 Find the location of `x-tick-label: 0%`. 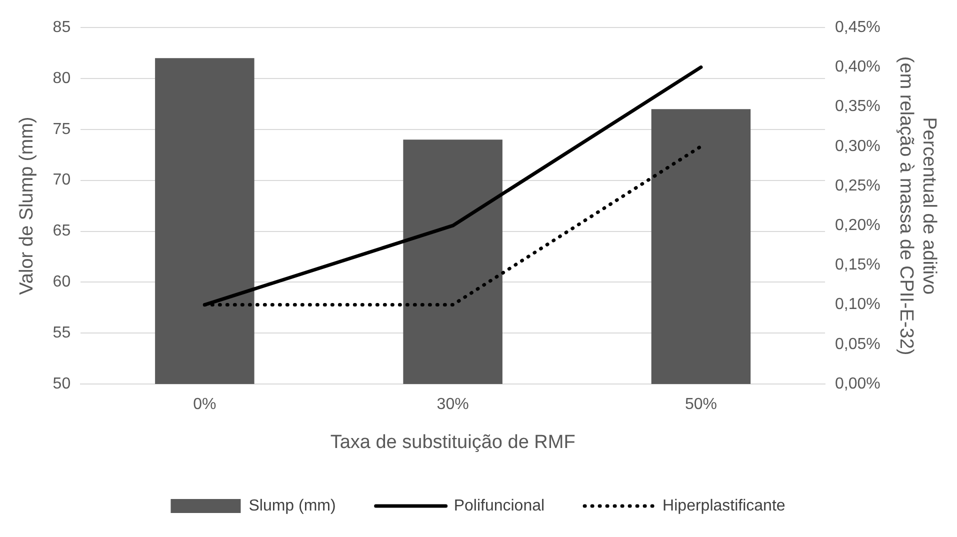

x-tick-label: 0% is located at coordinates (204, 405).